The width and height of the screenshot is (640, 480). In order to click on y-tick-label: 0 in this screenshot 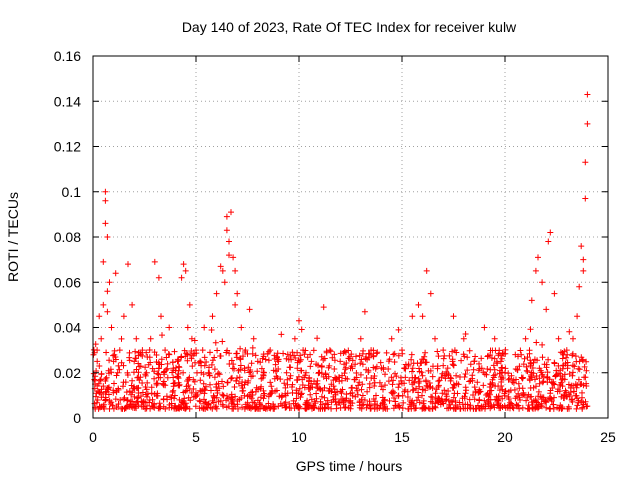, I will do `click(77, 418)`.